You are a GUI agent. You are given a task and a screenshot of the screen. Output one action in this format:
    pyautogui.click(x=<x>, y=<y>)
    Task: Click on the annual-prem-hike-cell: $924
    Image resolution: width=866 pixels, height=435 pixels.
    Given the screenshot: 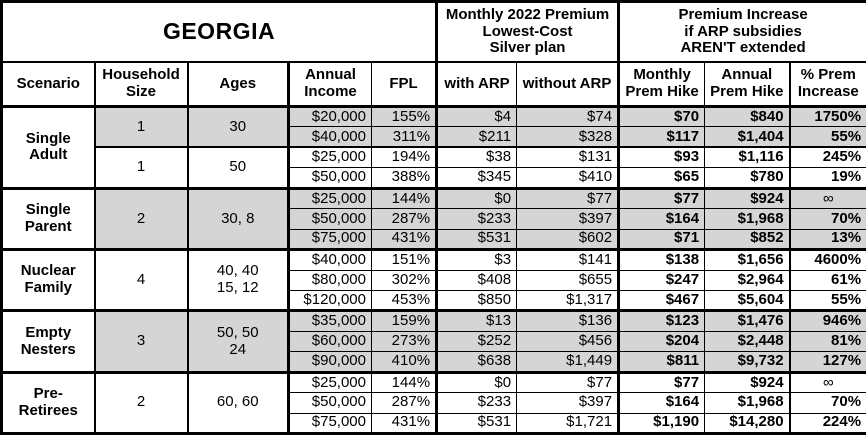 What is the action you would take?
    pyautogui.click(x=747, y=198)
    